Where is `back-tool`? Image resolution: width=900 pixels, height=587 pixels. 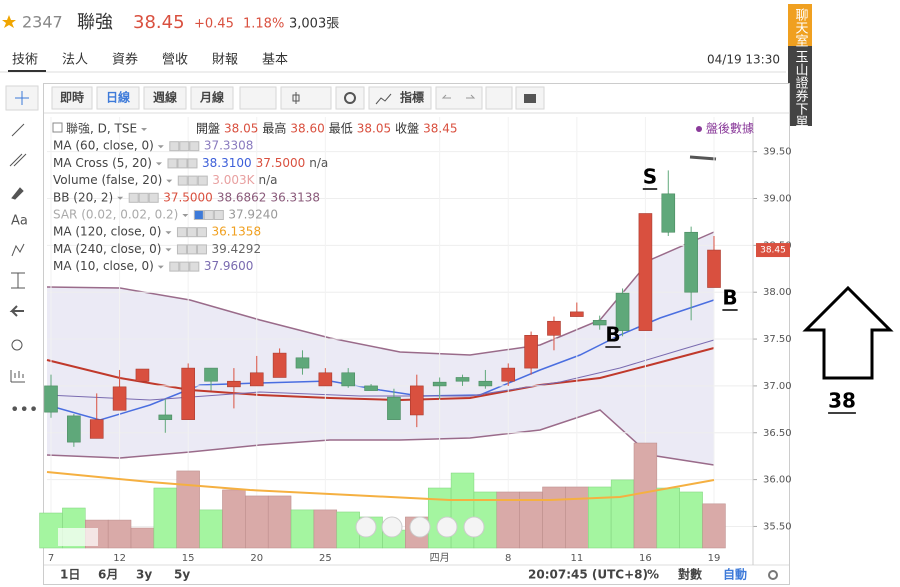
back-tool is located at coordinates (16, 311).